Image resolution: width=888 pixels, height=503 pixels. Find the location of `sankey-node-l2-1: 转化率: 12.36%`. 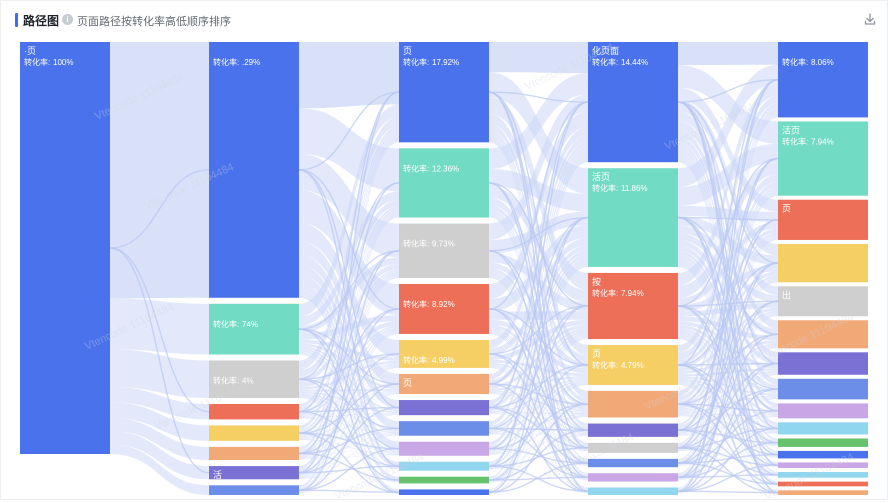

sankey-node-l2-1: 转化率: 12.36% is located at coordinates (444, 183).